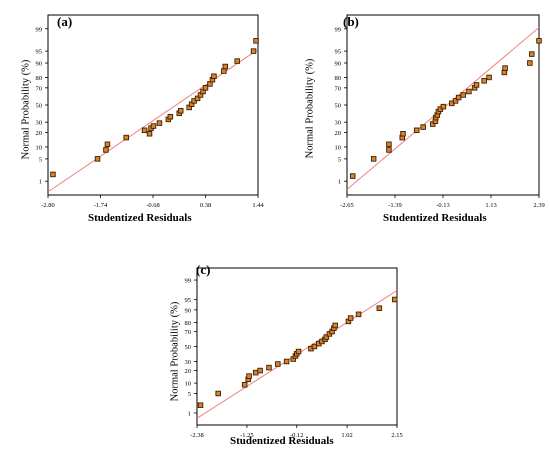 The width and height of the screenshot is (550, 454). Describe the element at coordinates (39, 147) in the screenshot. I see `y-tick-label-a: 10` at that location.